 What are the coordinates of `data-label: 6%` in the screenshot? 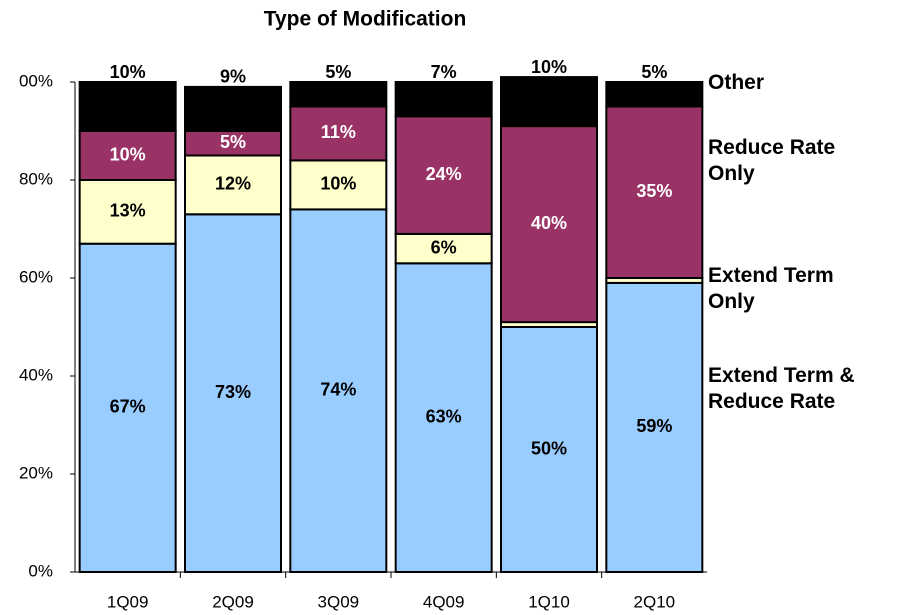 It's located at (444, 247).